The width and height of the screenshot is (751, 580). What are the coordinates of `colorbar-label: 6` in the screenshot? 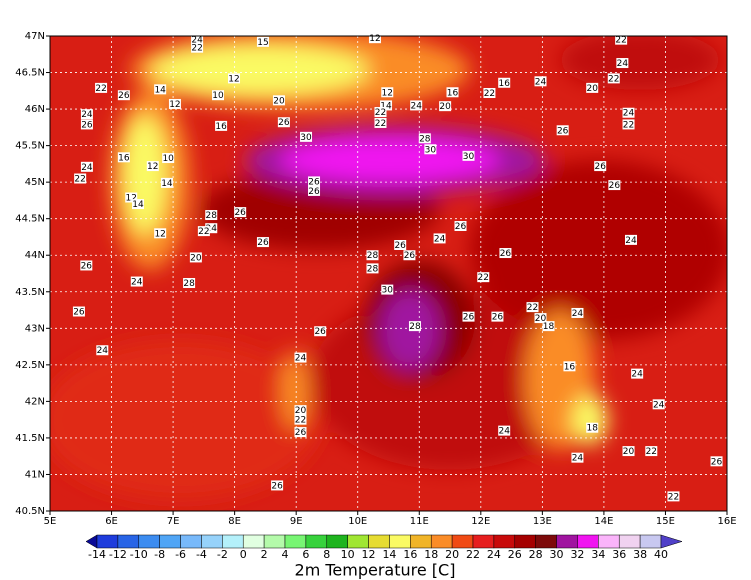 It's located at (305, 554).